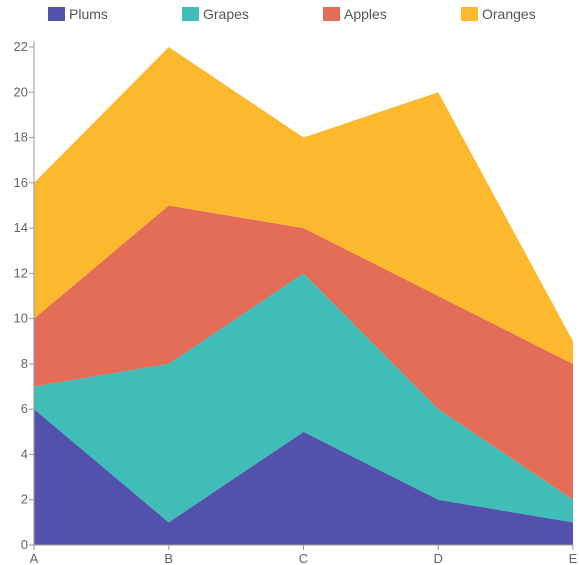 The width and height of the screenshot is (579, 565). What do you see at coordinates (24, 453) in the screenshot?
I see `y-tick-label: 4` at bounding box center [24, 453].